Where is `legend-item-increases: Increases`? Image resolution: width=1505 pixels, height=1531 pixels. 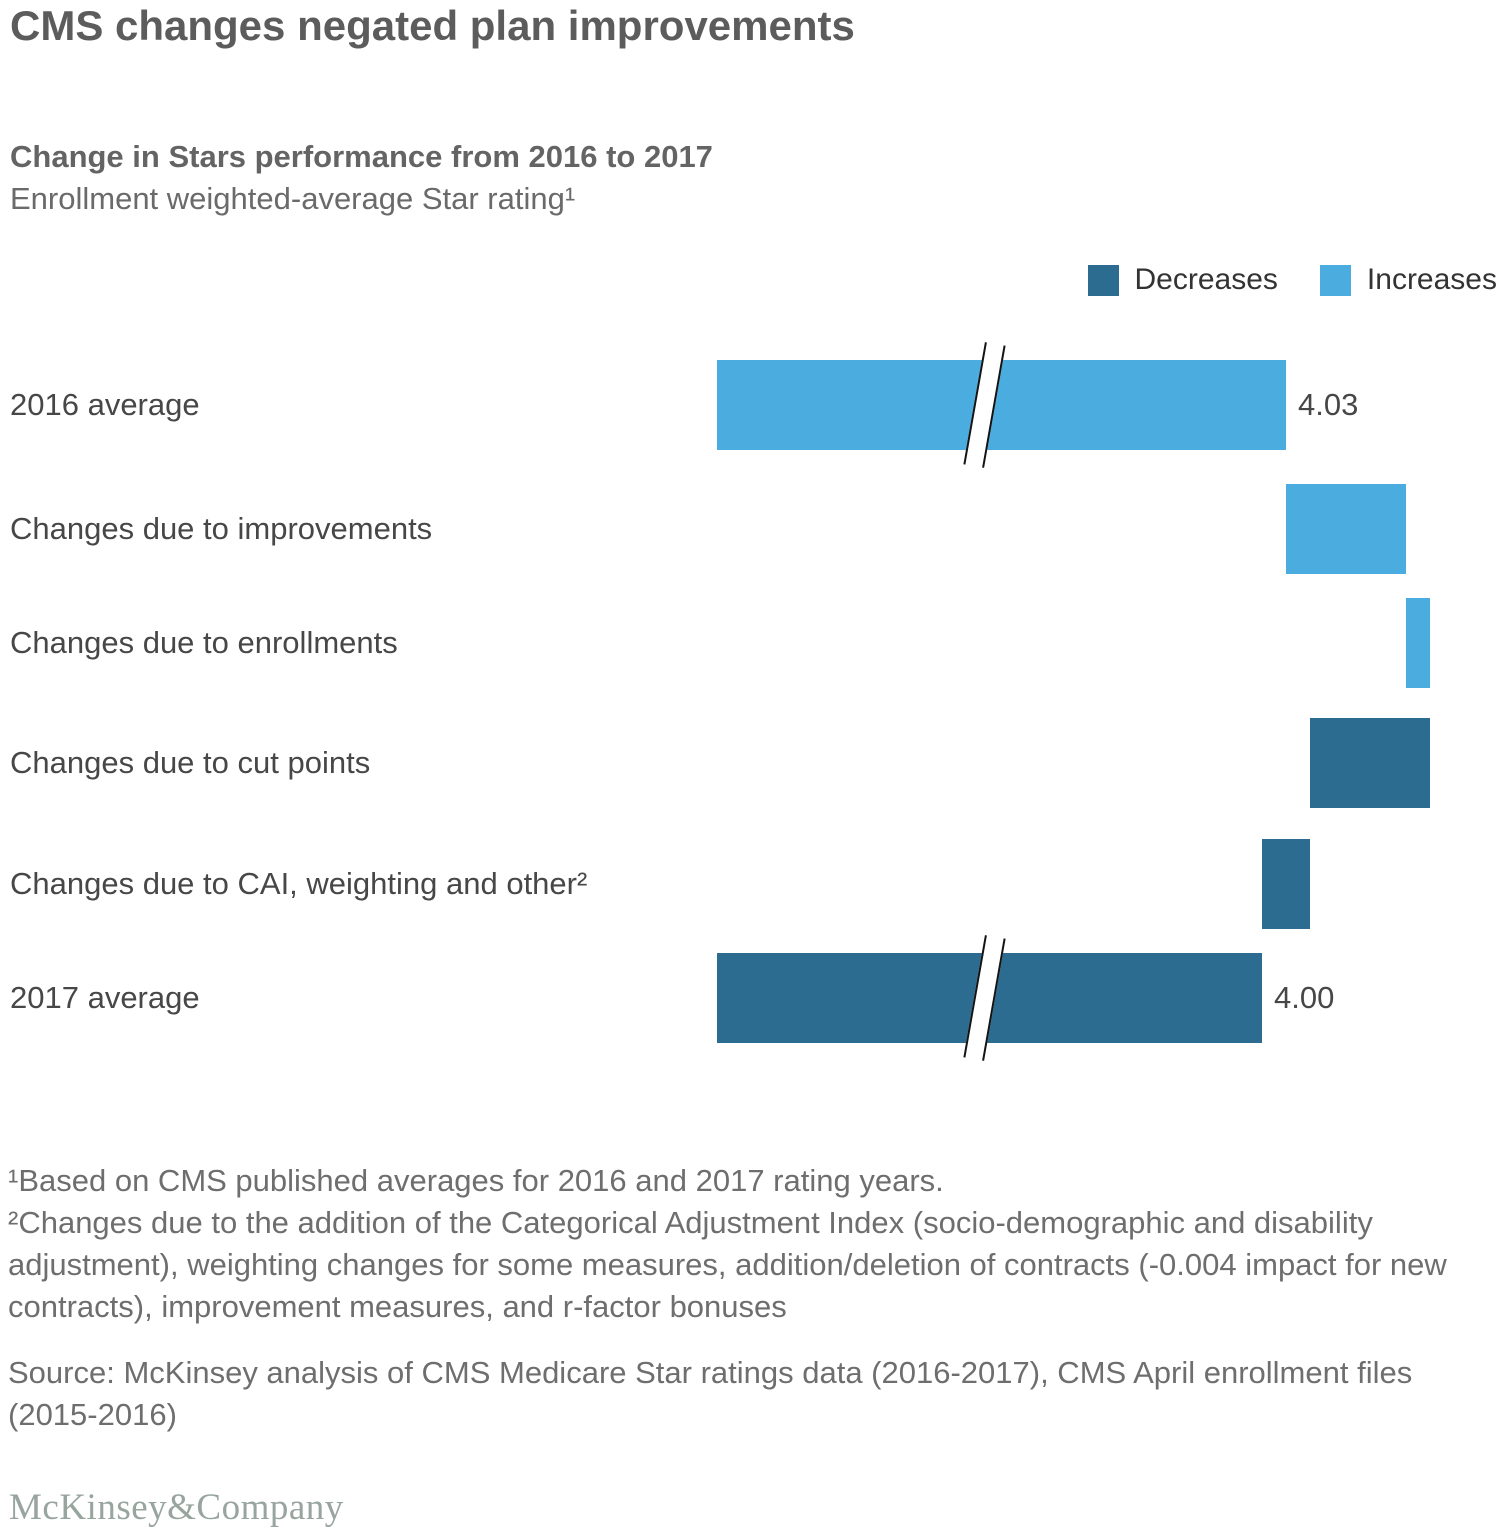
legend-item-increases: Increases is located at coordinates (1408, 280).